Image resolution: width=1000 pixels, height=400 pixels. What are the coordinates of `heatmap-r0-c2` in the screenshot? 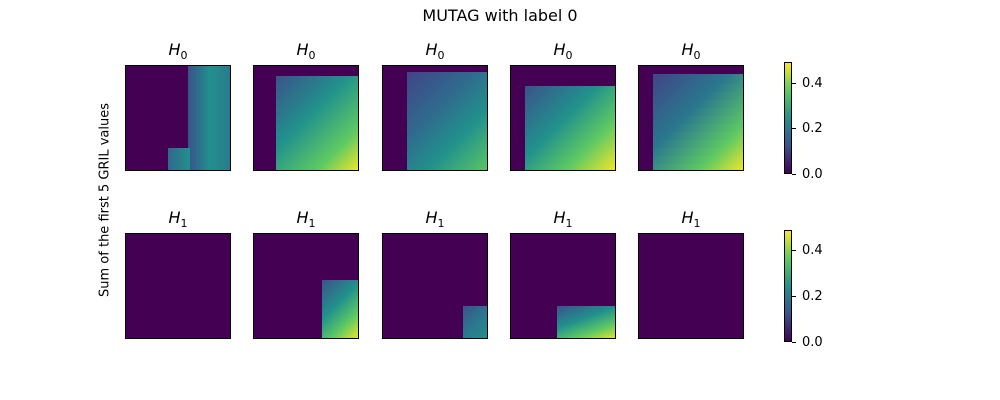 It's located at (435, 118).